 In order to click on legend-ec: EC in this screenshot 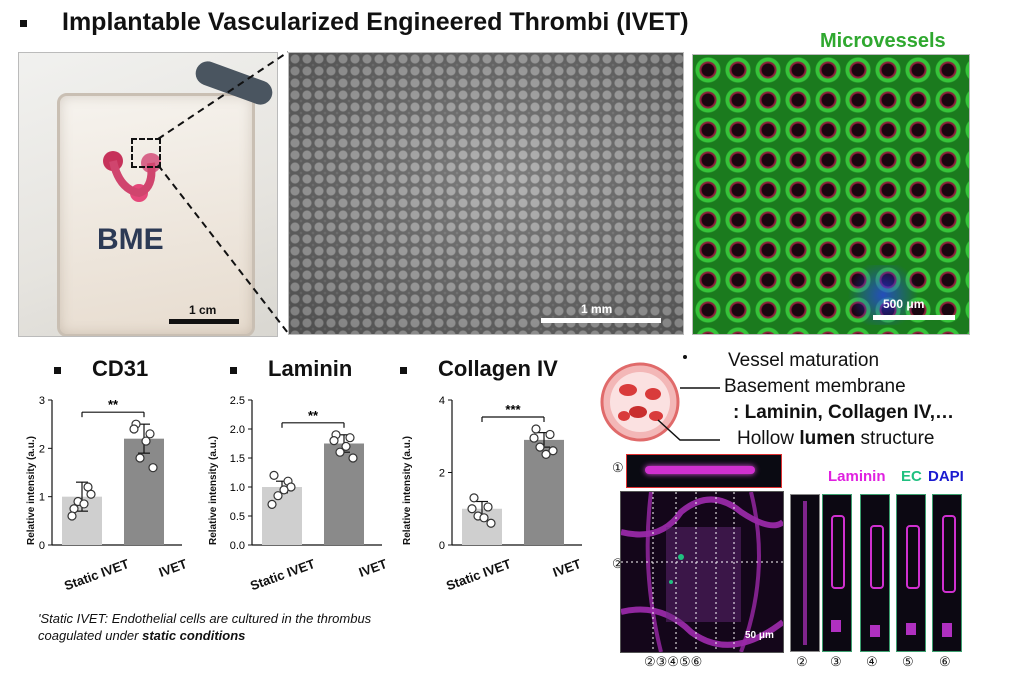, I will do `click(911, 476)`.